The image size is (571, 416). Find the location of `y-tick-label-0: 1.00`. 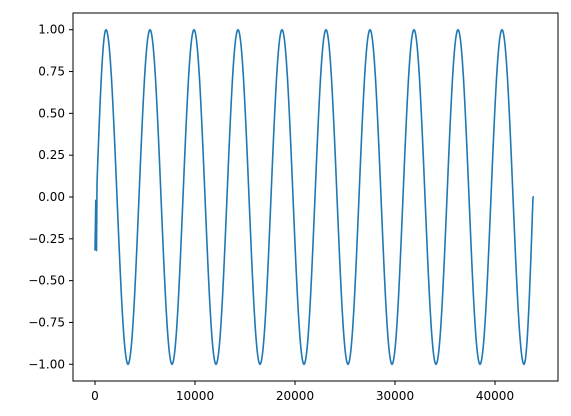

y-tick-label-0: 1.00 is located at coordinates (51, 30).